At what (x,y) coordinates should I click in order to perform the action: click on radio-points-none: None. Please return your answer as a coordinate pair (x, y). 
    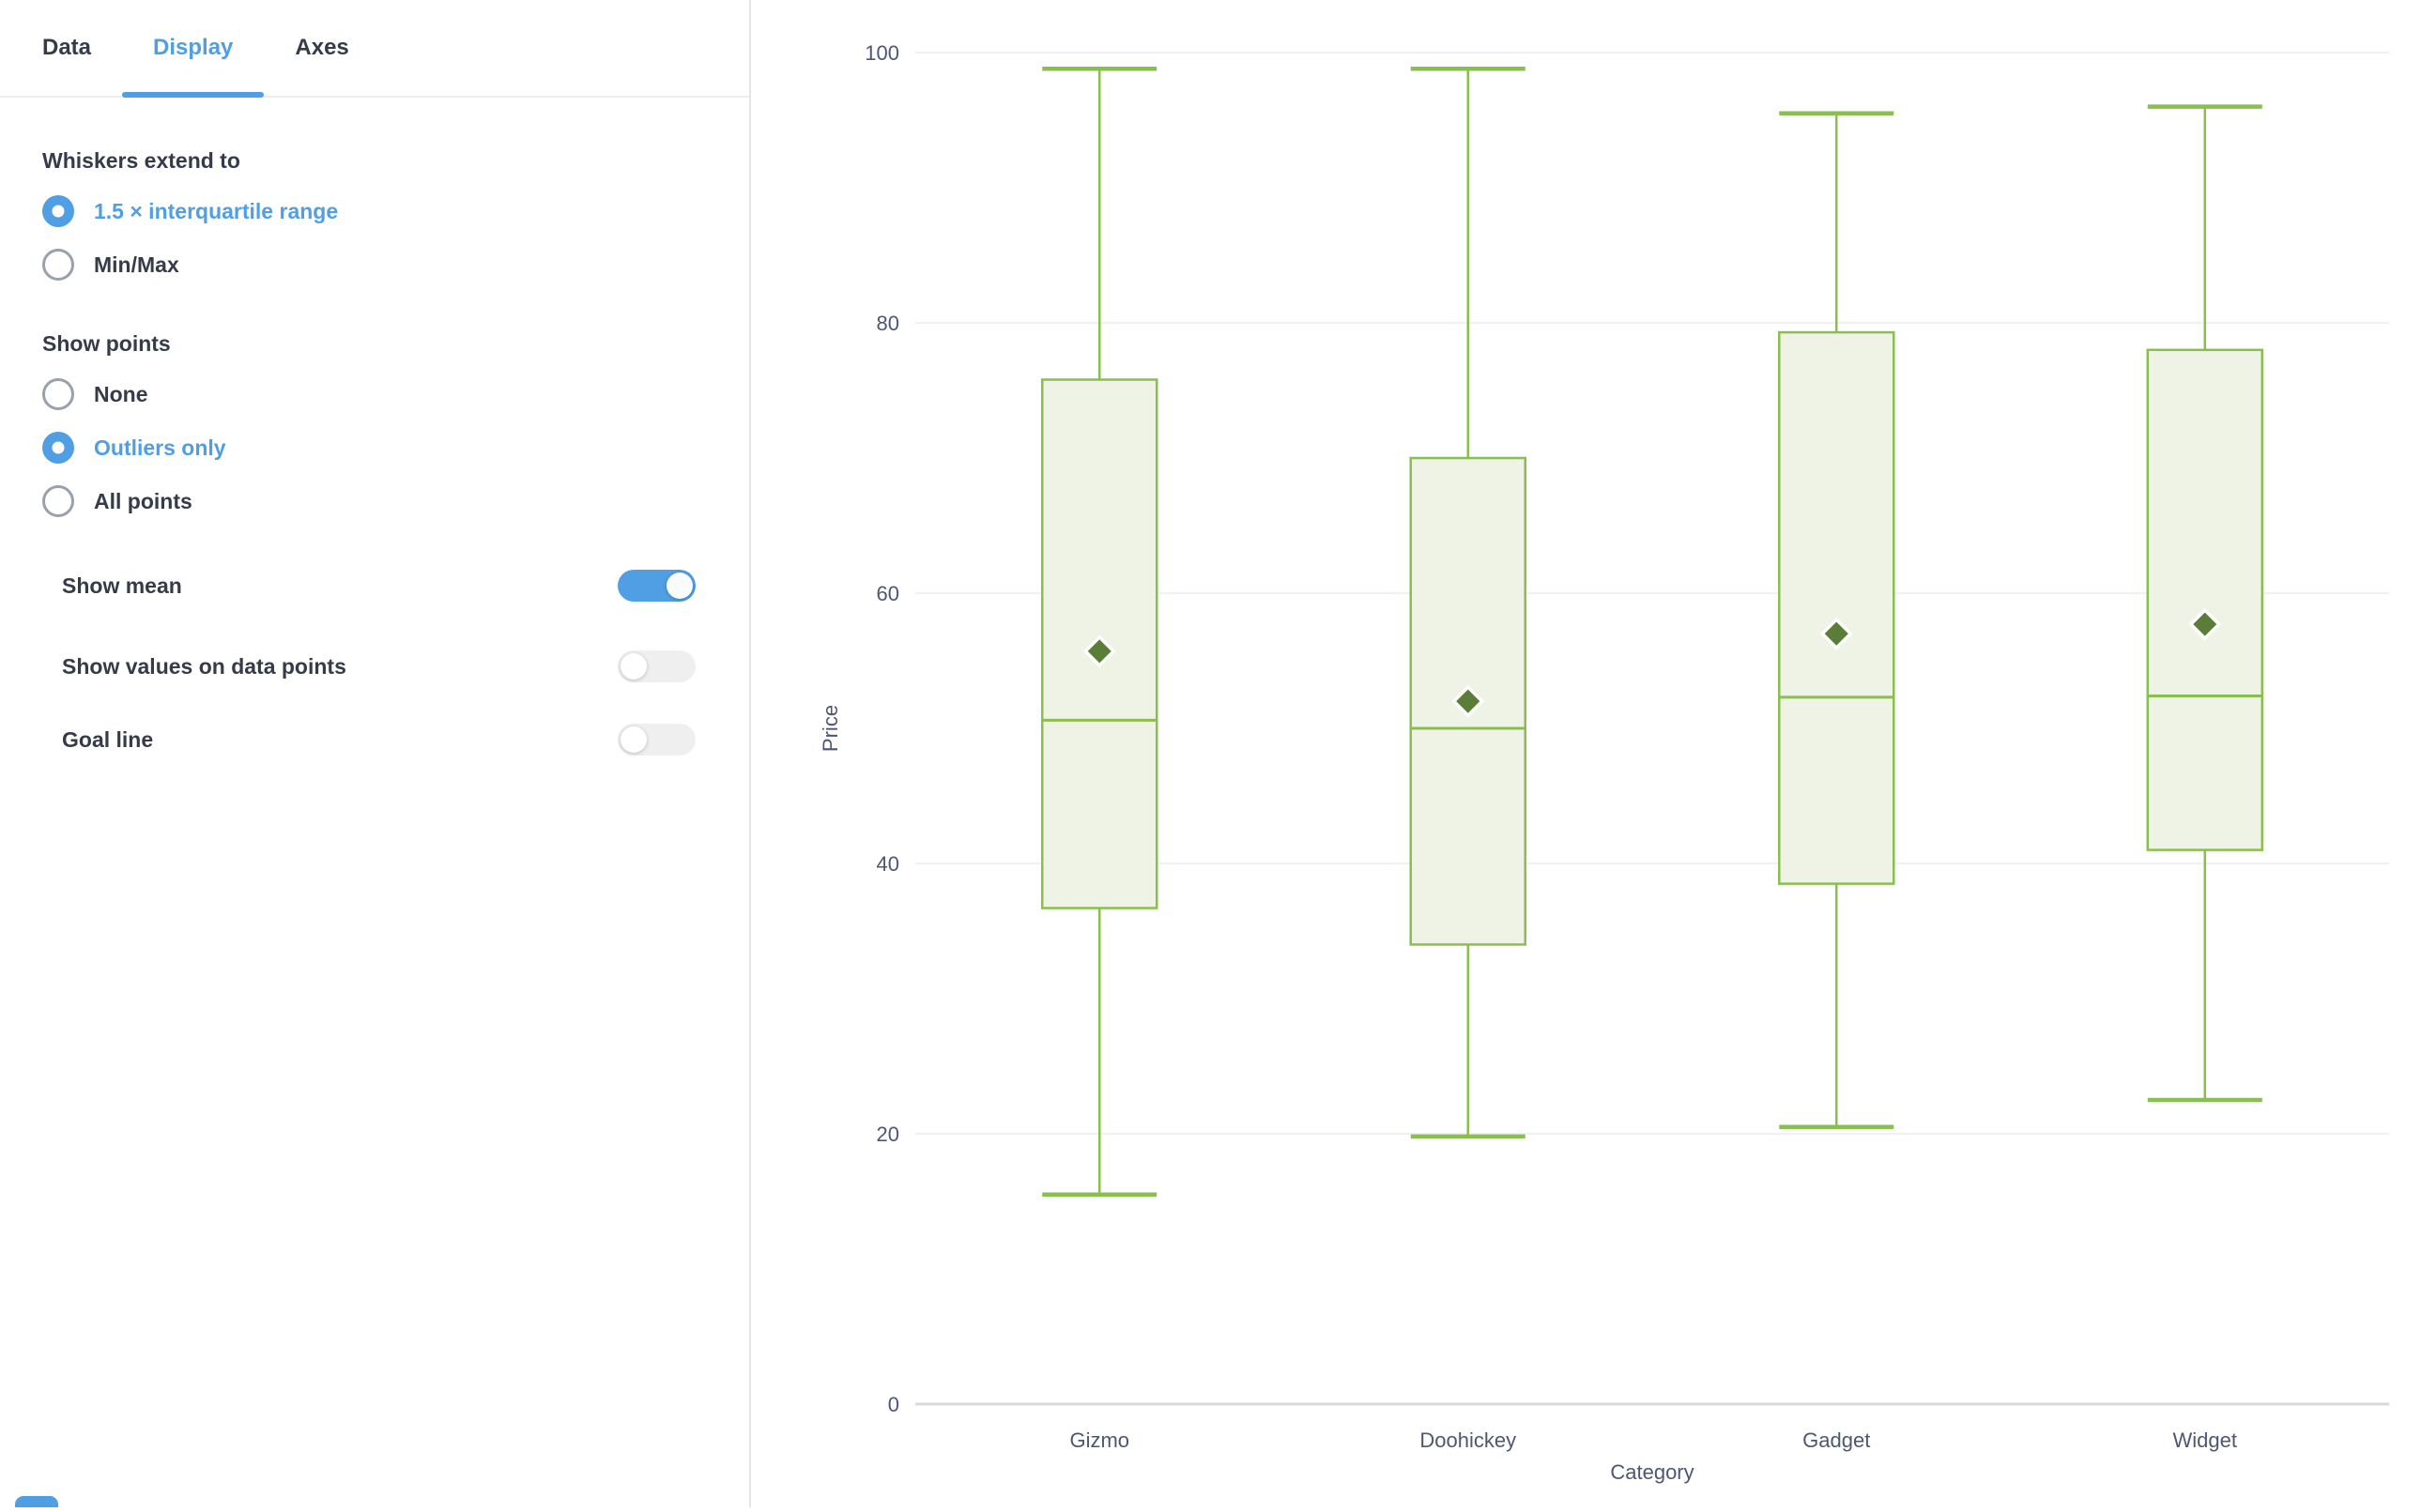
    Looking at the image, I should click on (374, 394).